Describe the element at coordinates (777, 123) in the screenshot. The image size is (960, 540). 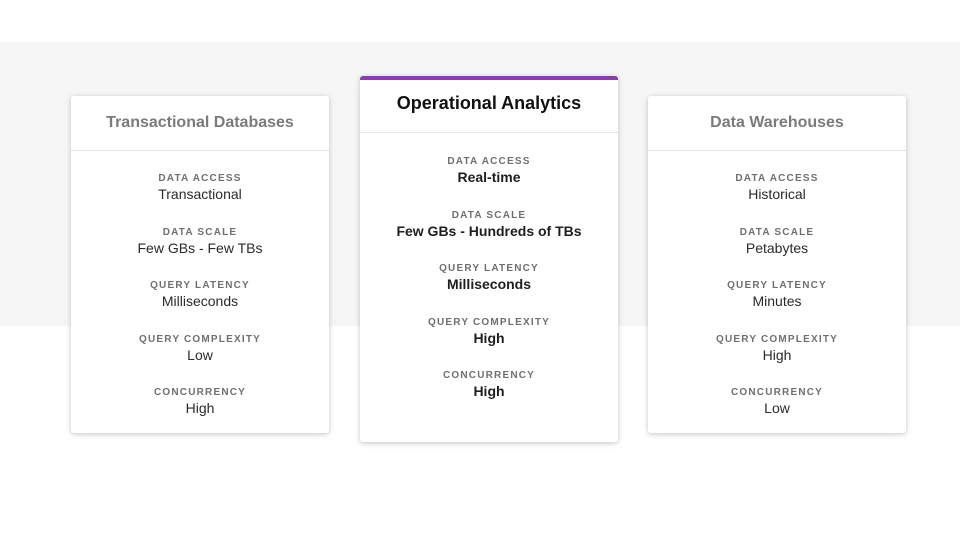
I see `card-title: Data Warehouses` at that location.